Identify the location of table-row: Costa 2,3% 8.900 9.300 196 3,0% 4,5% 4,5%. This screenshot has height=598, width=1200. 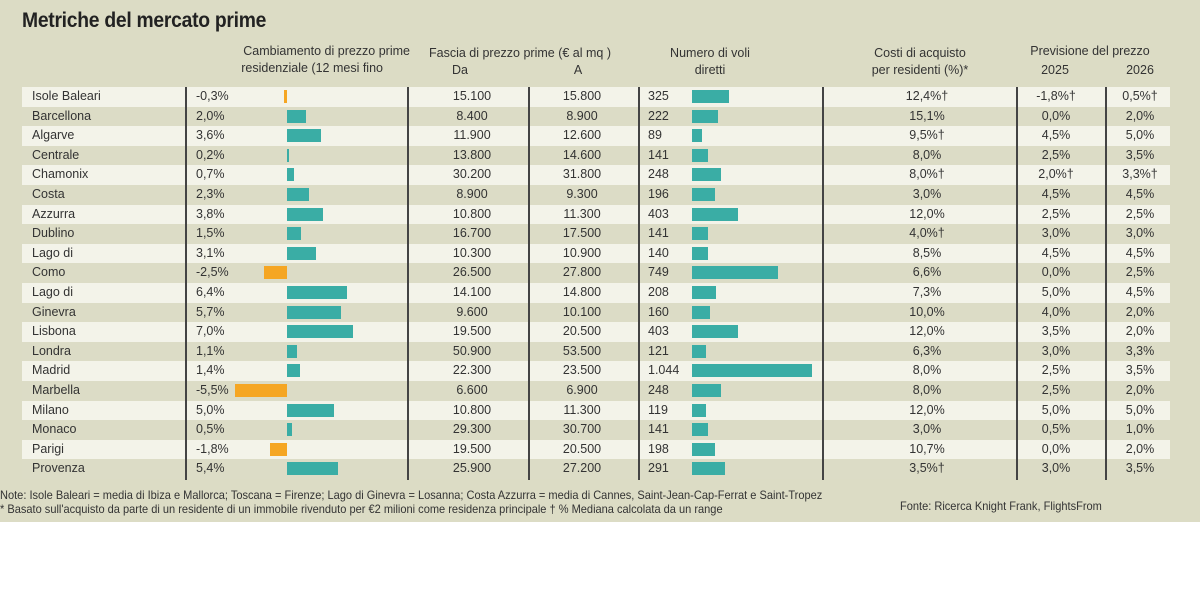
(596, 195).